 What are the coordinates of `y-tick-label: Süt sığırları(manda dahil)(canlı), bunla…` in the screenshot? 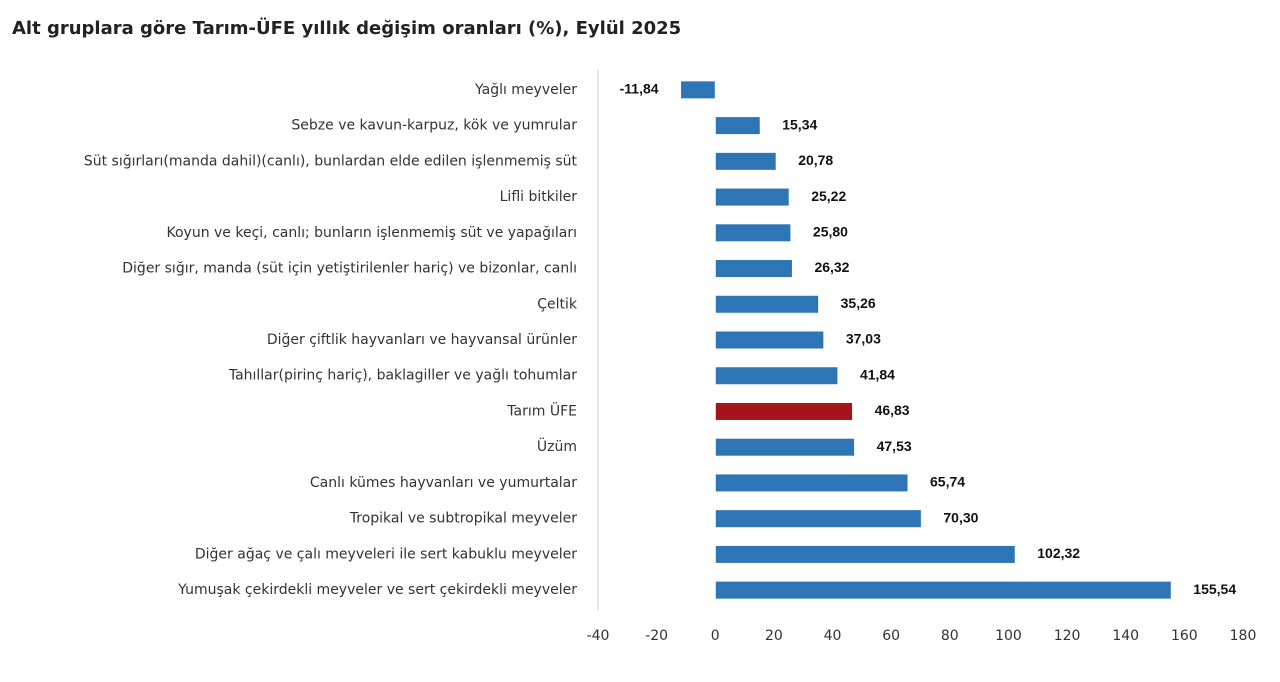 It's located at (331, 161).